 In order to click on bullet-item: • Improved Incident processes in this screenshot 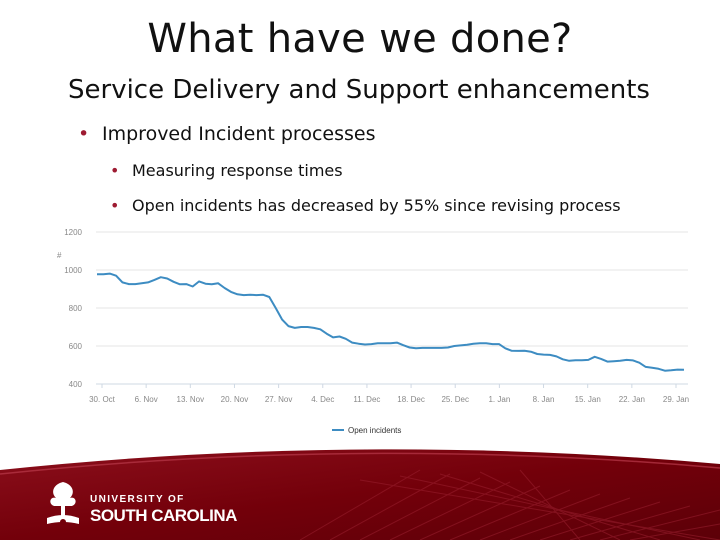, I will do `click(226, 134)`.